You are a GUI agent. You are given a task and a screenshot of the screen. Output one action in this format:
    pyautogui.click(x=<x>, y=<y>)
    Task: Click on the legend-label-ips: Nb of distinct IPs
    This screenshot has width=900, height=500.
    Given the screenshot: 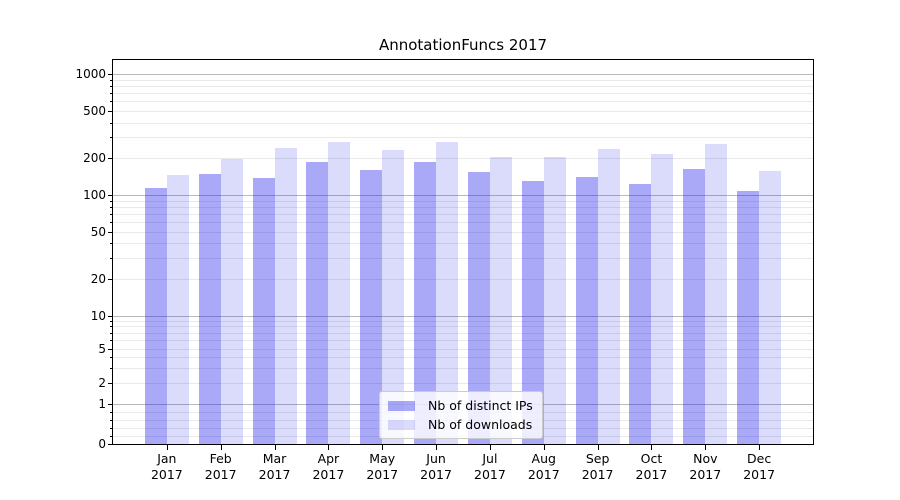 What is the action you would take?
    pyautogui.click(x=480, y=405)
    